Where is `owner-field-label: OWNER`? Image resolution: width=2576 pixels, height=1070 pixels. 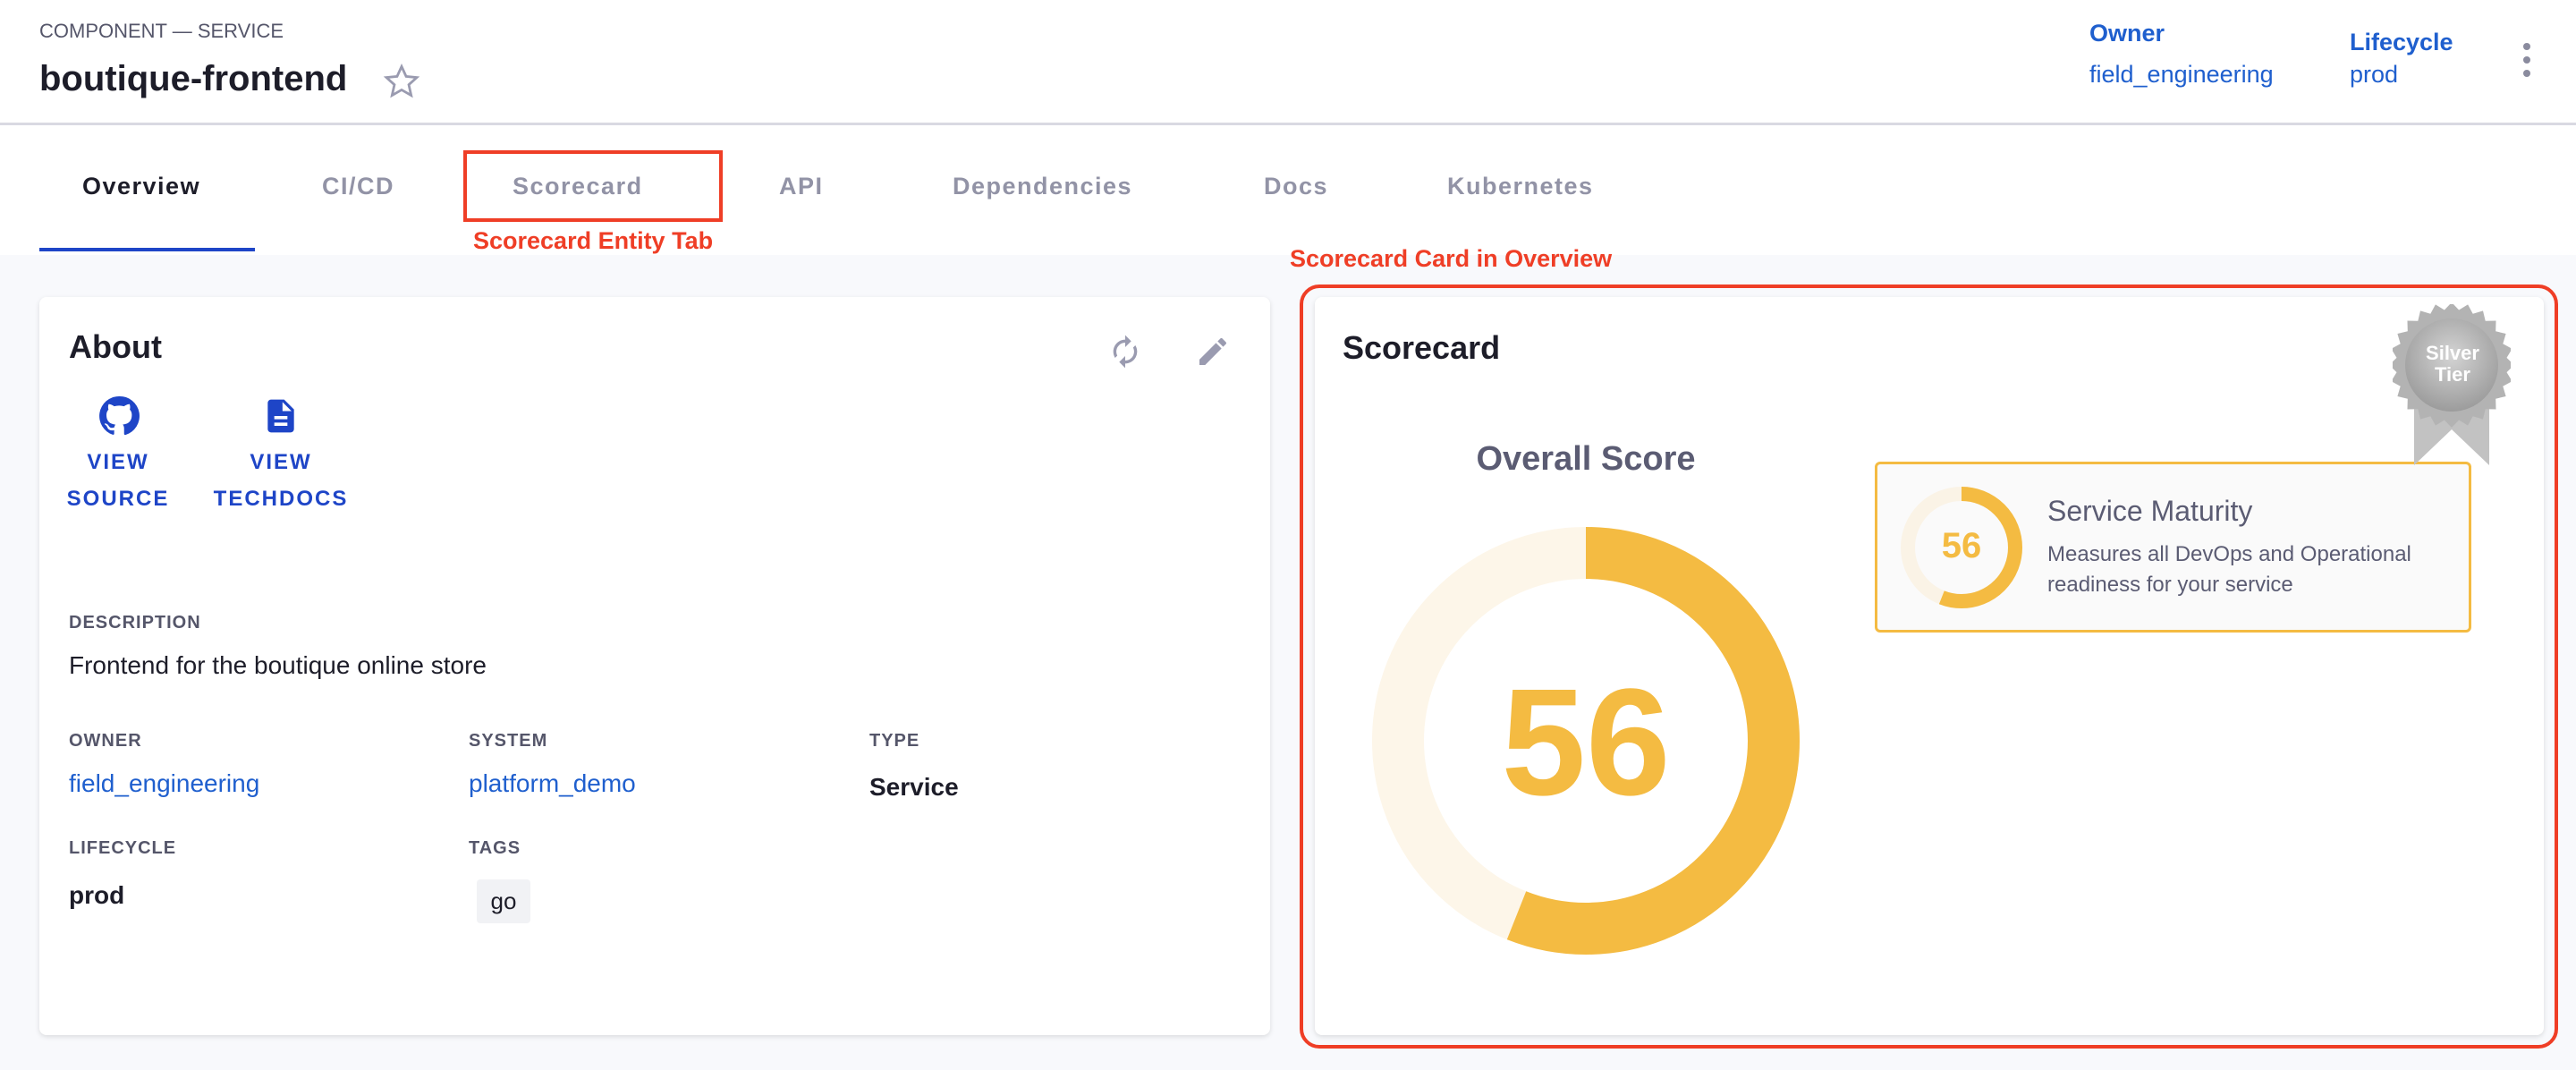 owner-field-label: OWNER is located at coordinates (105, 741).